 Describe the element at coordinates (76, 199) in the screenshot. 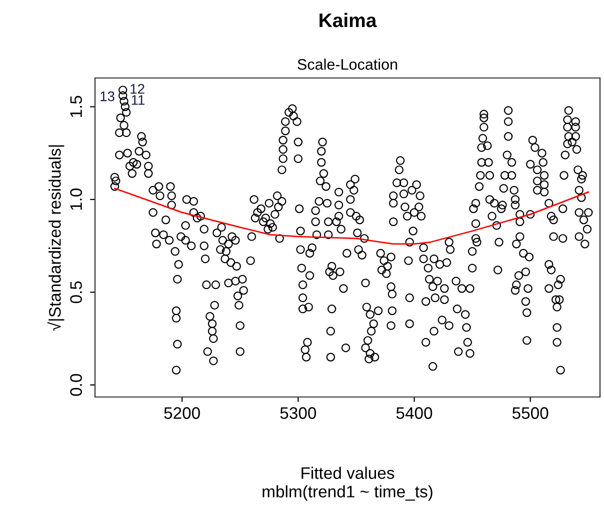

I see `y-tick-label: 1.0` at that location.